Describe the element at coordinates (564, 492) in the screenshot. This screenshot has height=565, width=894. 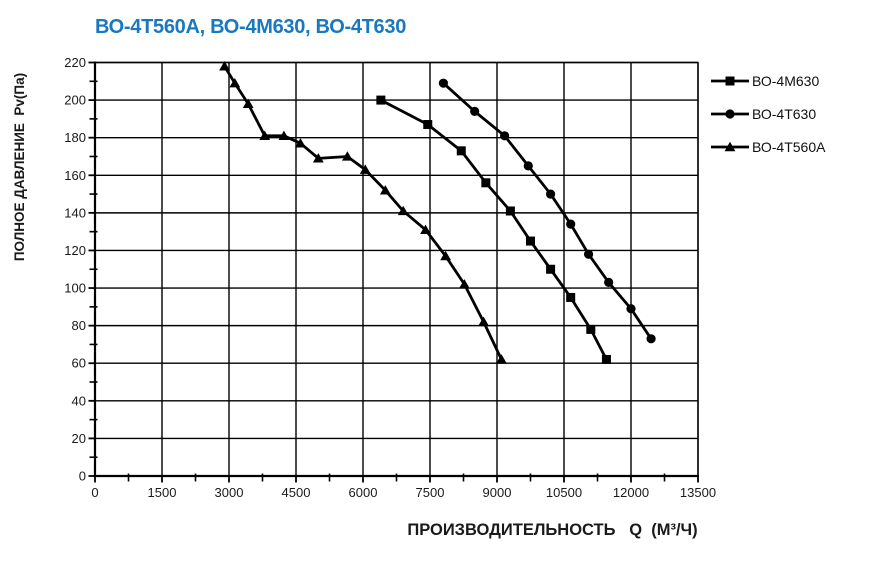
I see `x-tick-label: 10500` at that location.